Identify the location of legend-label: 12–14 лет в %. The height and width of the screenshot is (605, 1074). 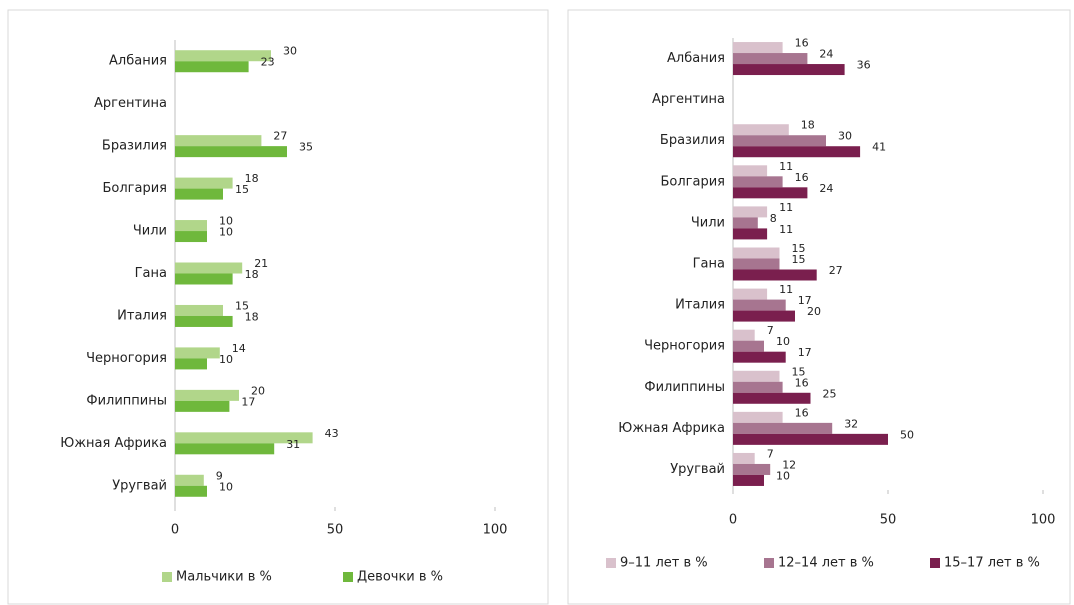
(826, 563).